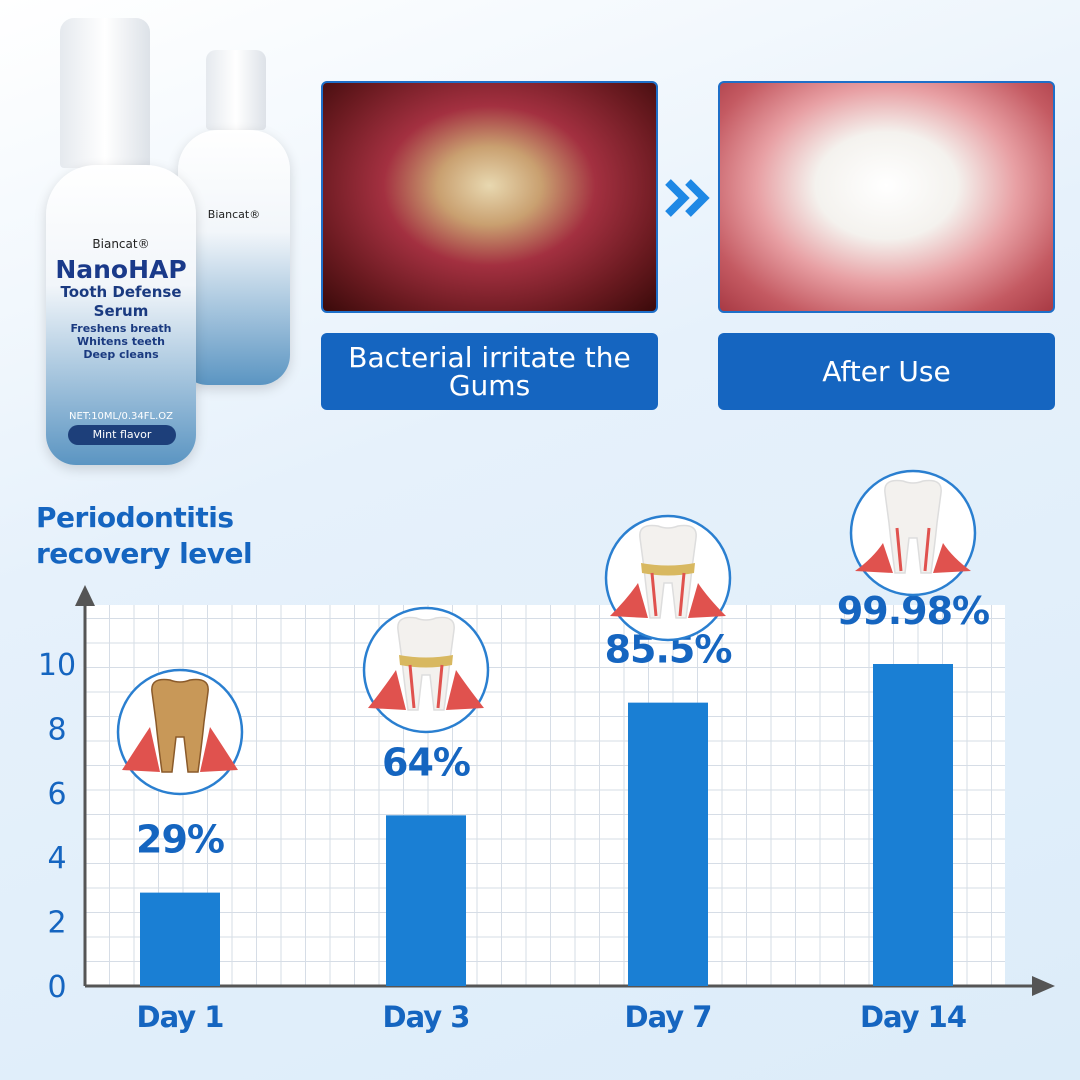 This screenshot has height=1080, width=1080. I want to click on x-tick-label: Day 14, so click(913, 1017).